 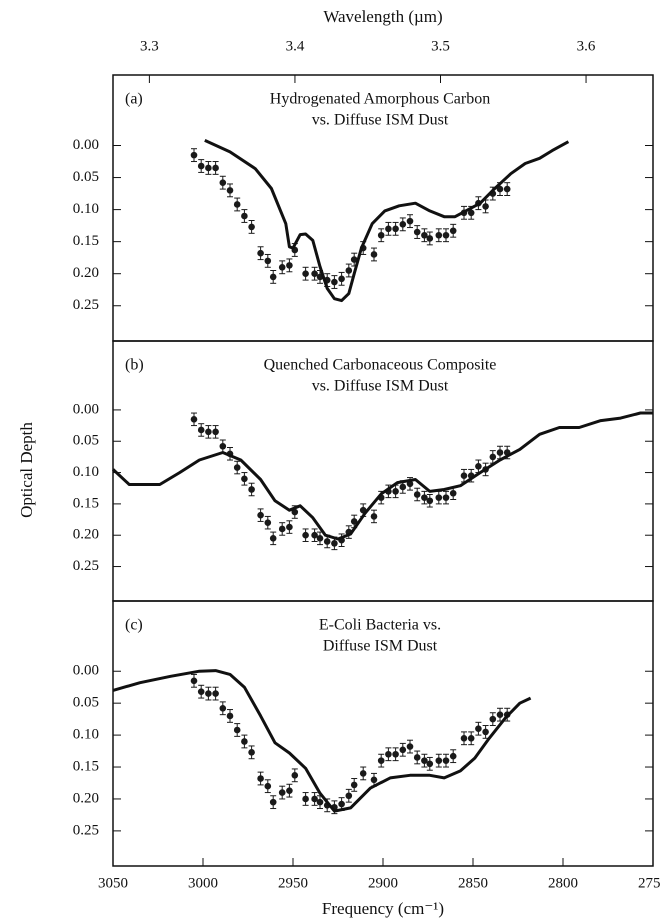 I want to click on panel-label: (b), so click(x=134, y=365).